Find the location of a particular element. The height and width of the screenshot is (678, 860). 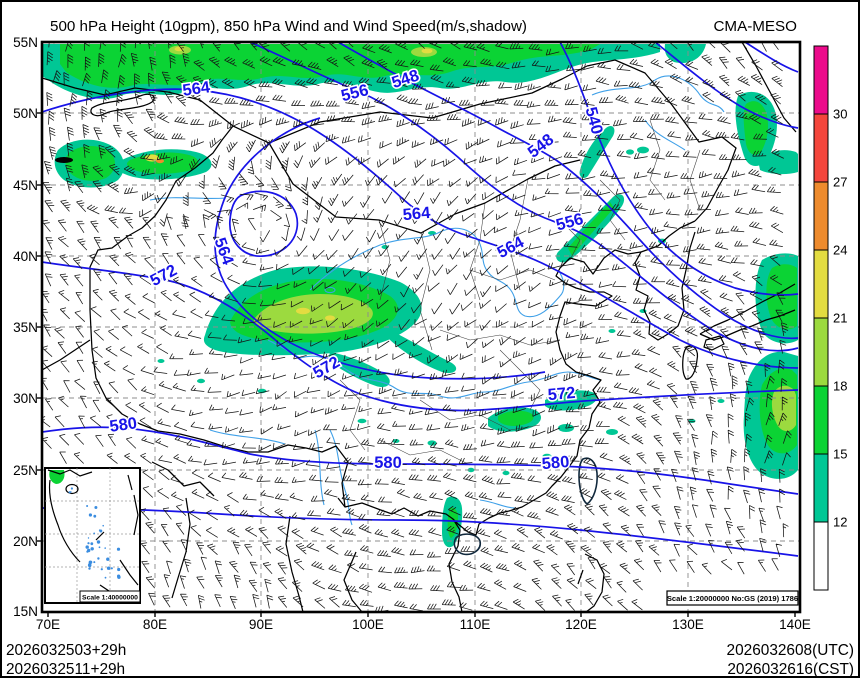

lat-label: 15N is located at coordinates (25, 611).